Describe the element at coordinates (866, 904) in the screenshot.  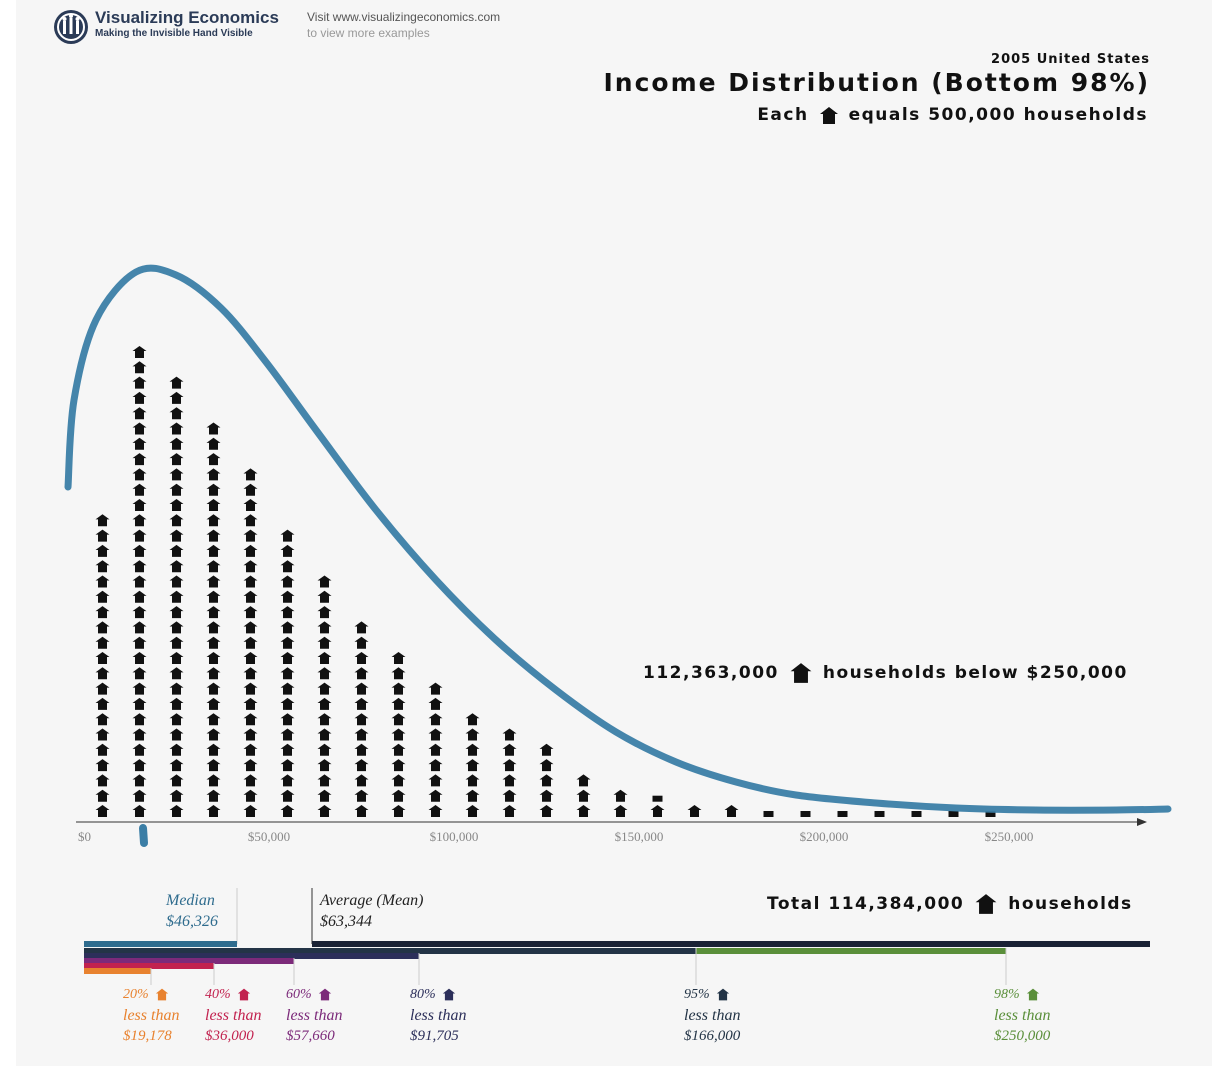
I see `total-households-value: Total 114,384,000` at that location.